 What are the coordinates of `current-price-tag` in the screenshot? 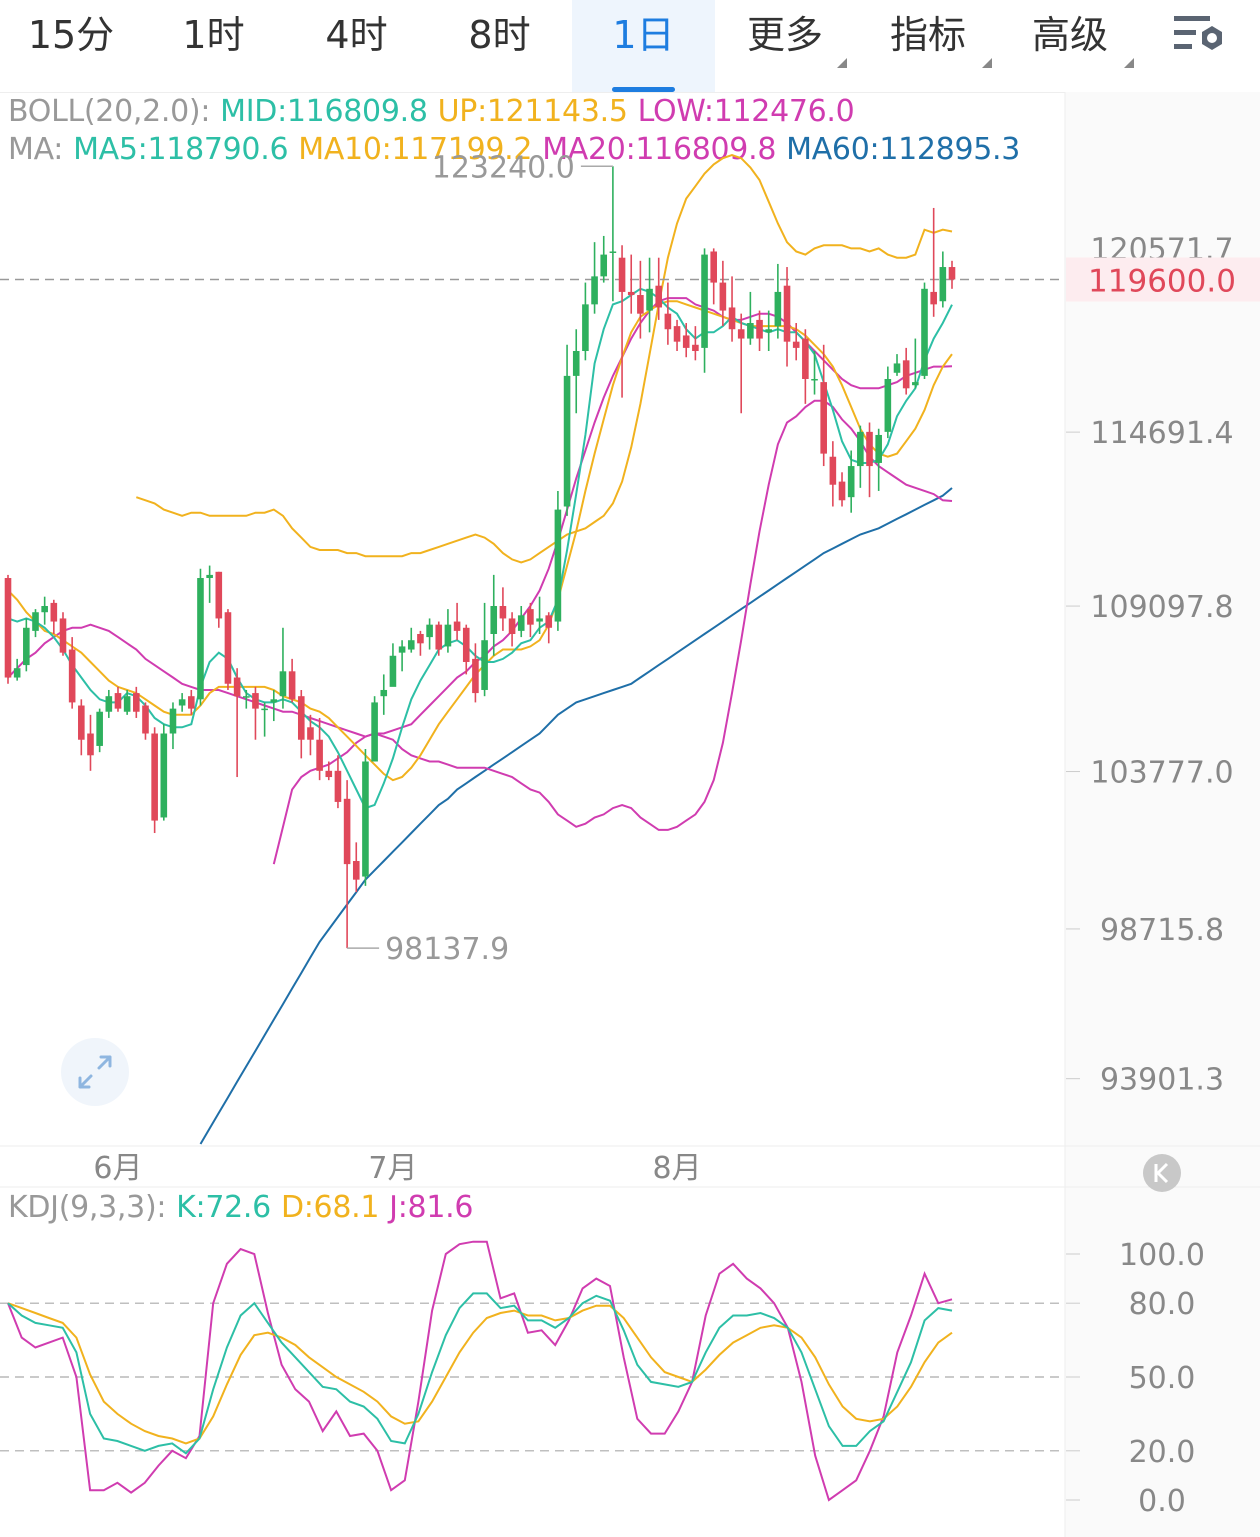 It's located at (1163, 279).